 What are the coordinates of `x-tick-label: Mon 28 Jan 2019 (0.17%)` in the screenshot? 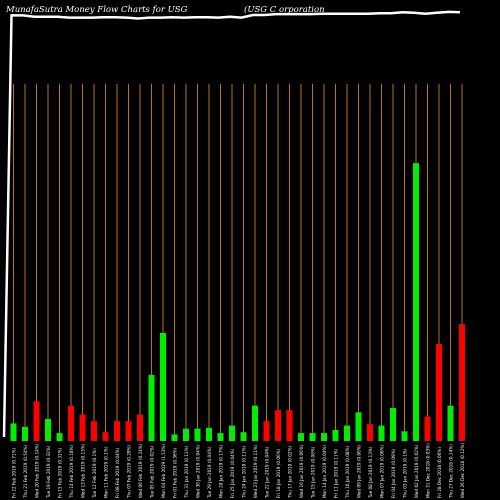 It's located at (221, 471).